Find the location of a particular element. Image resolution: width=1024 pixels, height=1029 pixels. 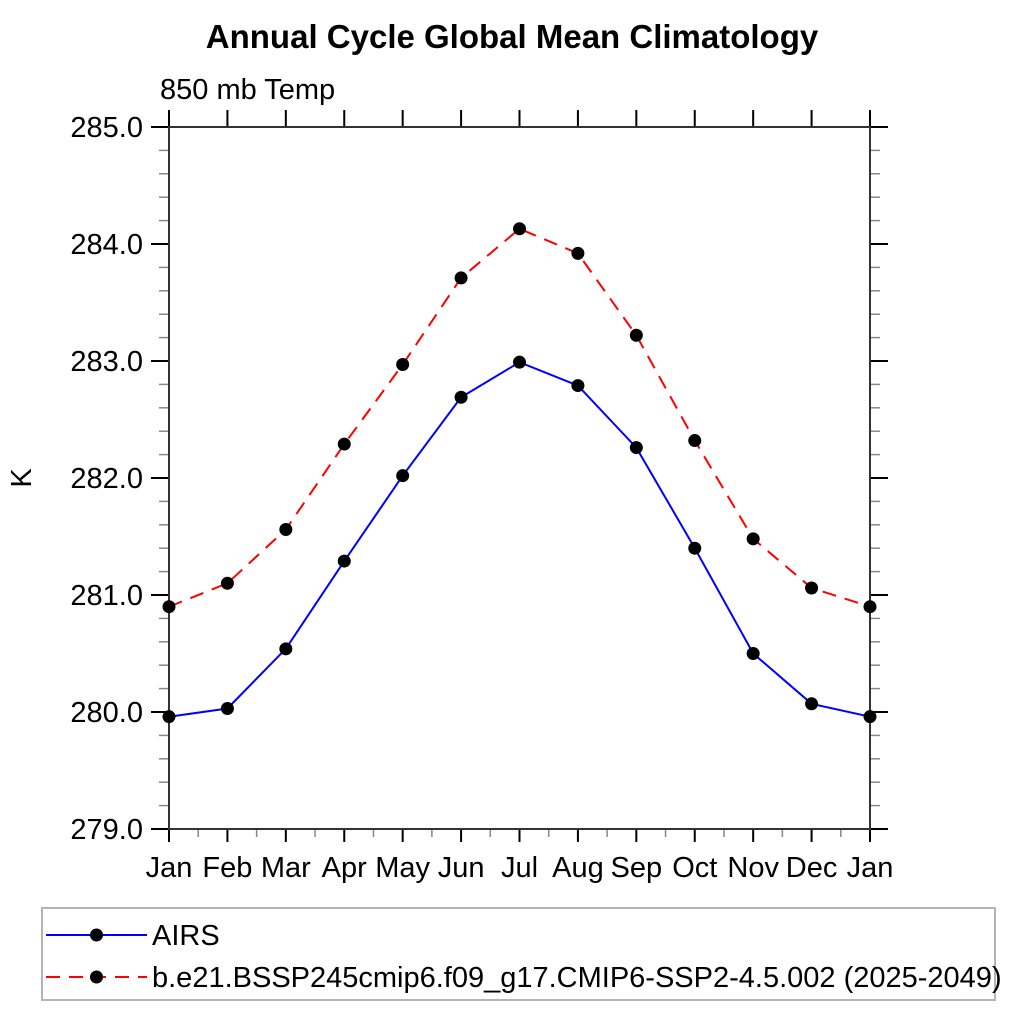

x-tick-label: Oct is located at coordinates (694, 868).